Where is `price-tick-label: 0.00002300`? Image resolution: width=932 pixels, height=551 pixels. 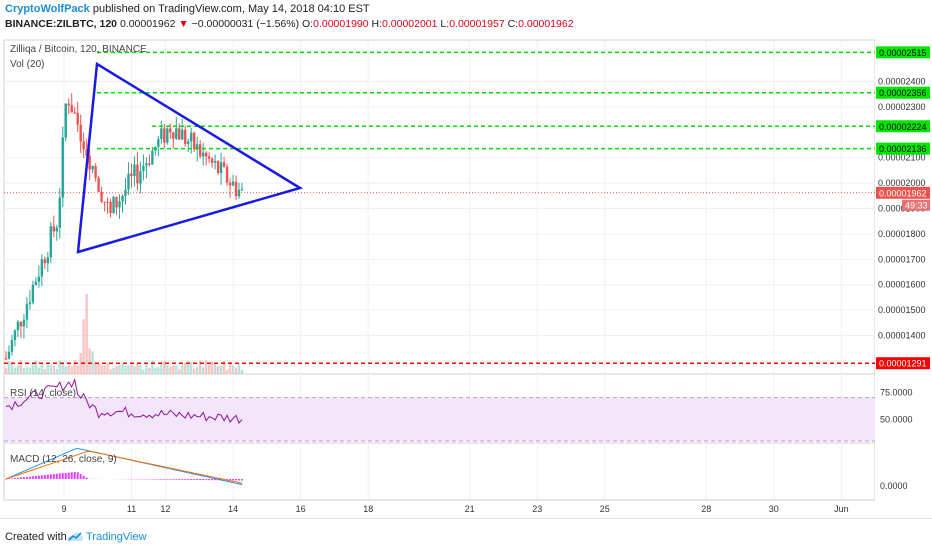 price-tick-label: 0.00002300 is located at coordinates (902, 107).